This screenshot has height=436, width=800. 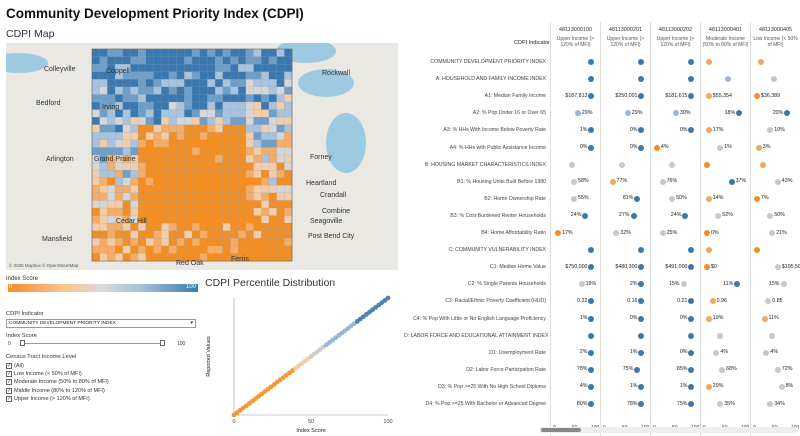 I want to click on income-option: ✓ Moderate Income (50% to 80% of MFI), so click(x=57, y=382).